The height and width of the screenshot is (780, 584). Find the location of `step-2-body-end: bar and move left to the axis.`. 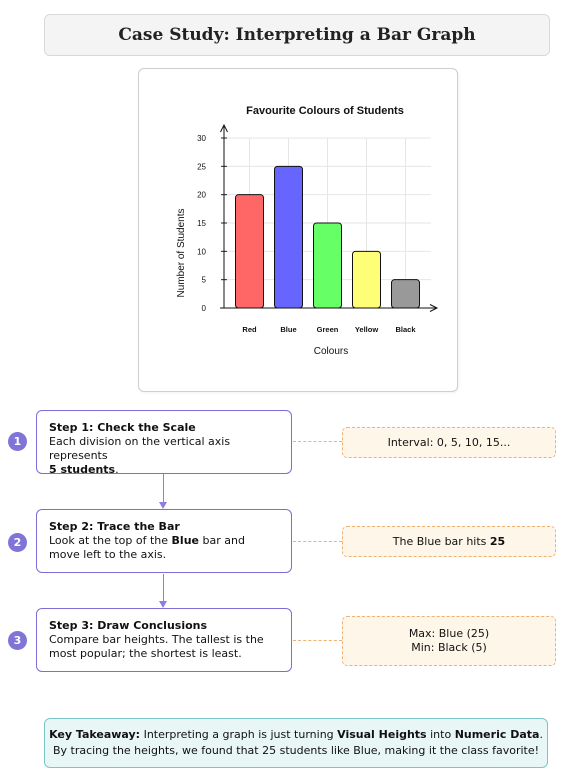

step-2-body-end: bar and move left to the axis. is located at coordinates (147, 547).